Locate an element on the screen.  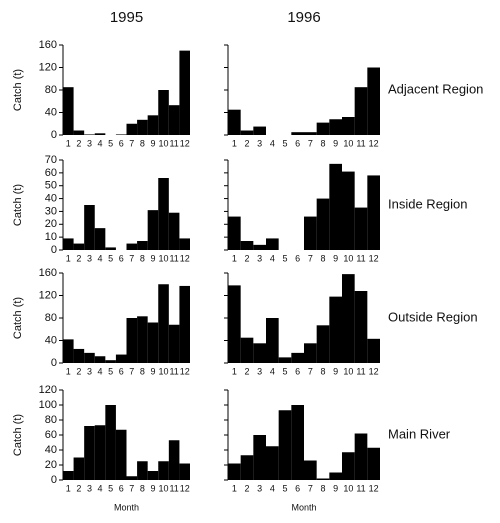
y-tick-label: 70 is located at coordinates (51, 160).